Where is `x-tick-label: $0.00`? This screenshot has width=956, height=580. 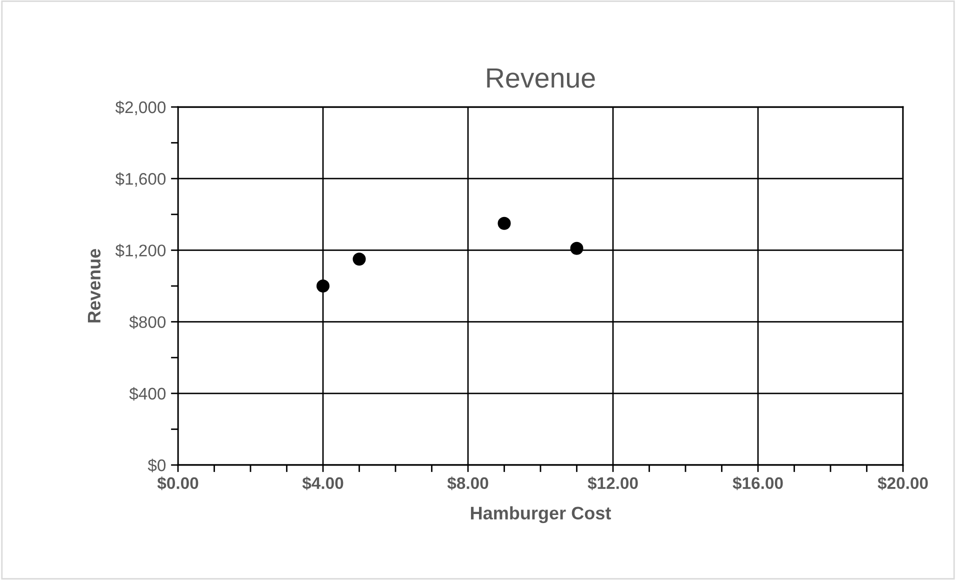
x-tick-label: $0.00 is located at coordinates (177, 483).